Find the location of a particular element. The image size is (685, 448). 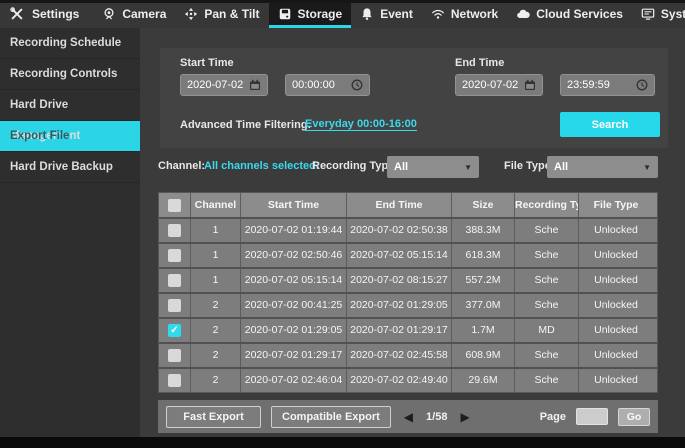

chevron-left-icon: ◀ is located at coordinates (408, 416).